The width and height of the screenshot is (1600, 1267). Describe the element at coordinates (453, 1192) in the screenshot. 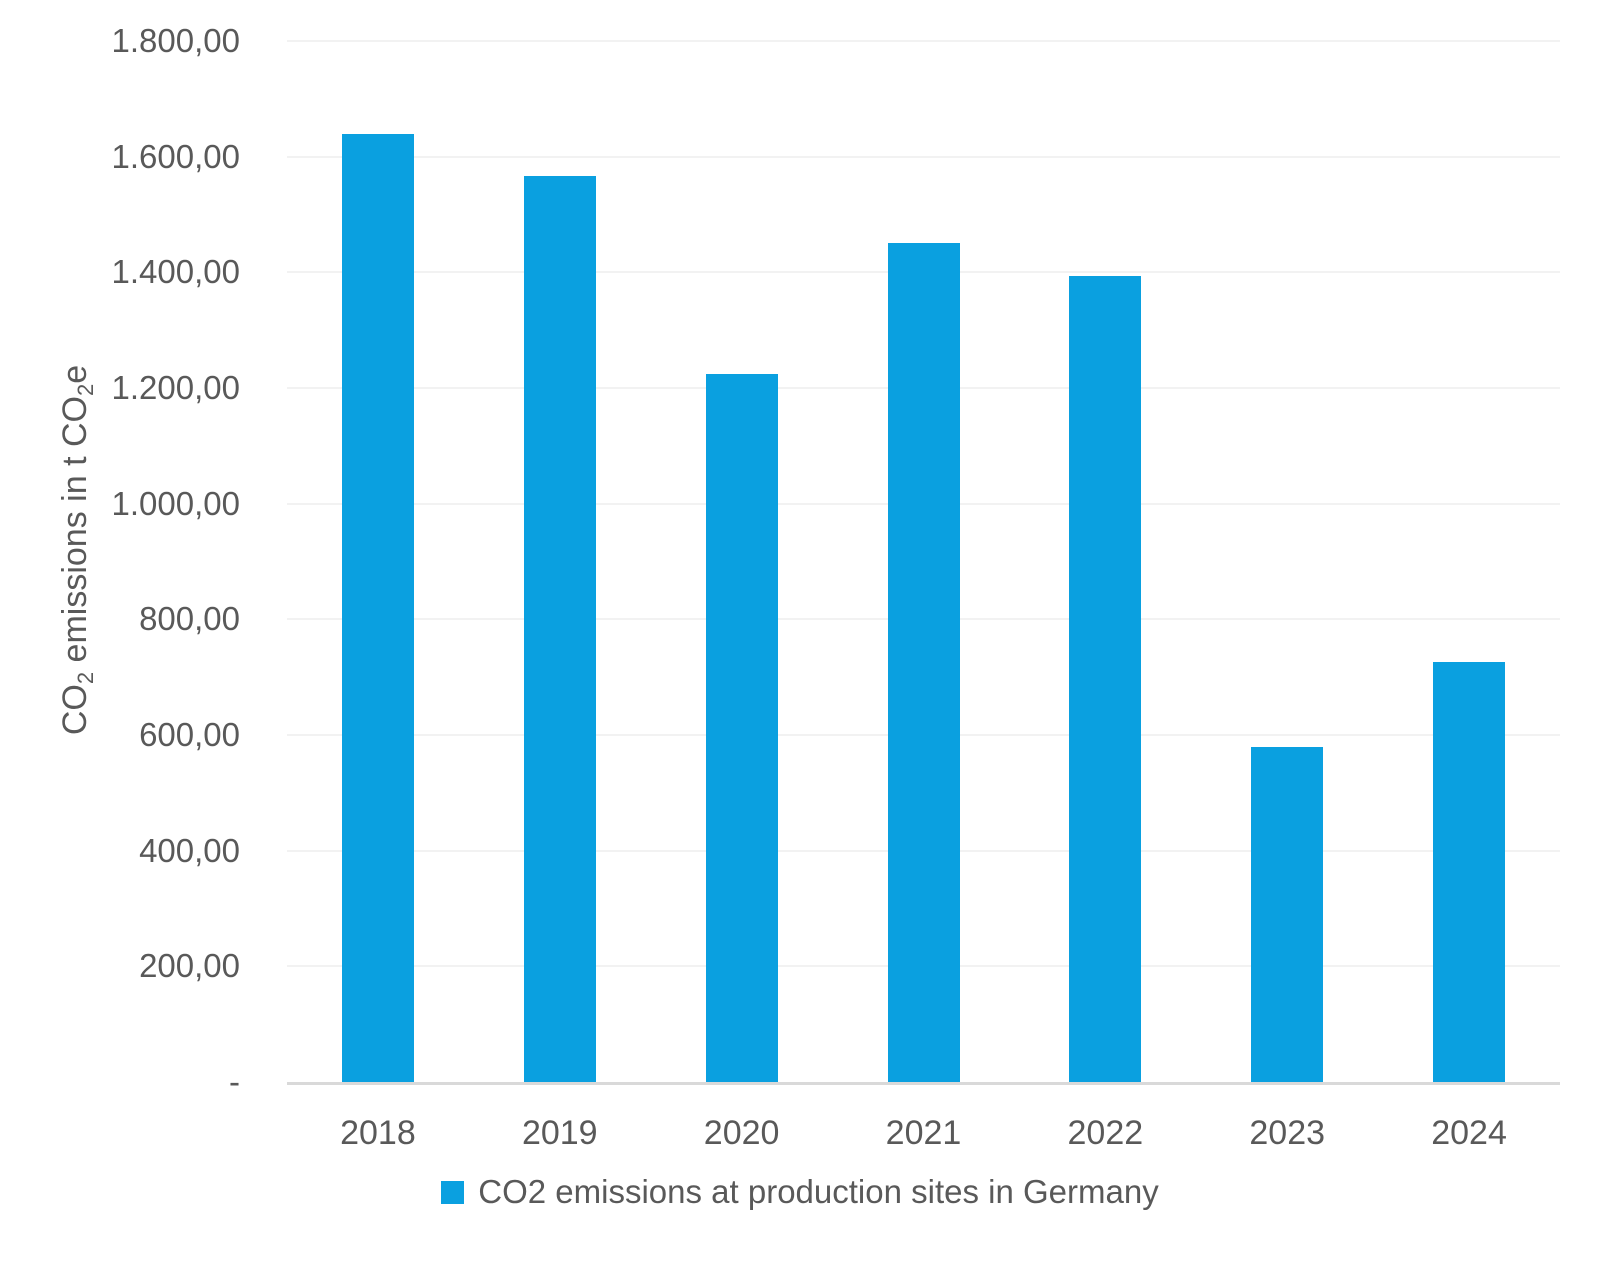

I see `legend-swatch-icon` at that location.